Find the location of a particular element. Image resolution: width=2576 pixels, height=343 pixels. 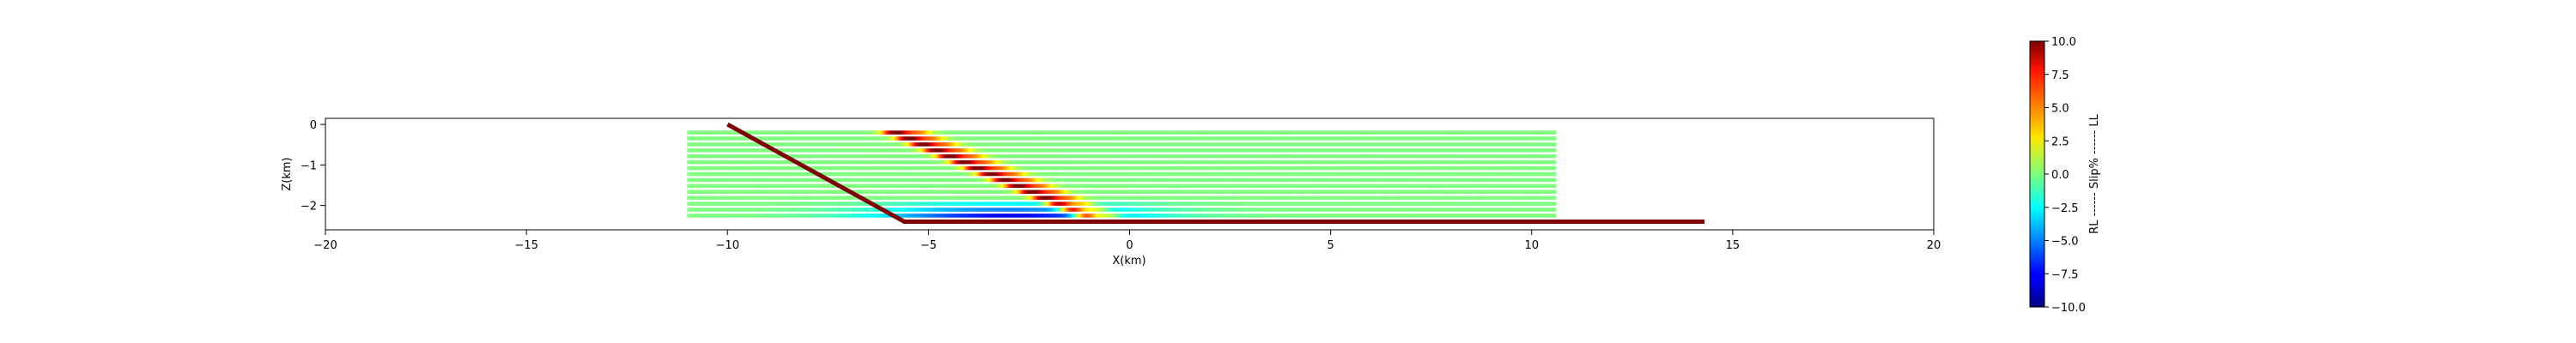

fault-trace is located at coordinates (1215, 173).